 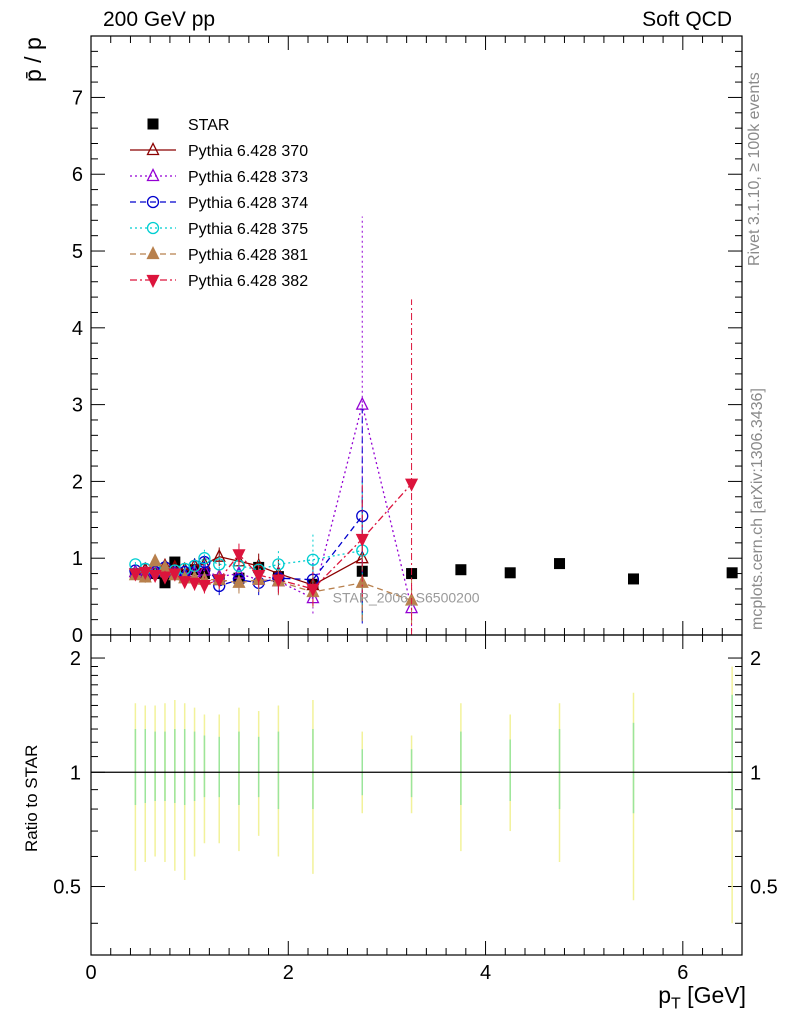 I want to click on y-tick-label: 6, so click(x=77, y=175).